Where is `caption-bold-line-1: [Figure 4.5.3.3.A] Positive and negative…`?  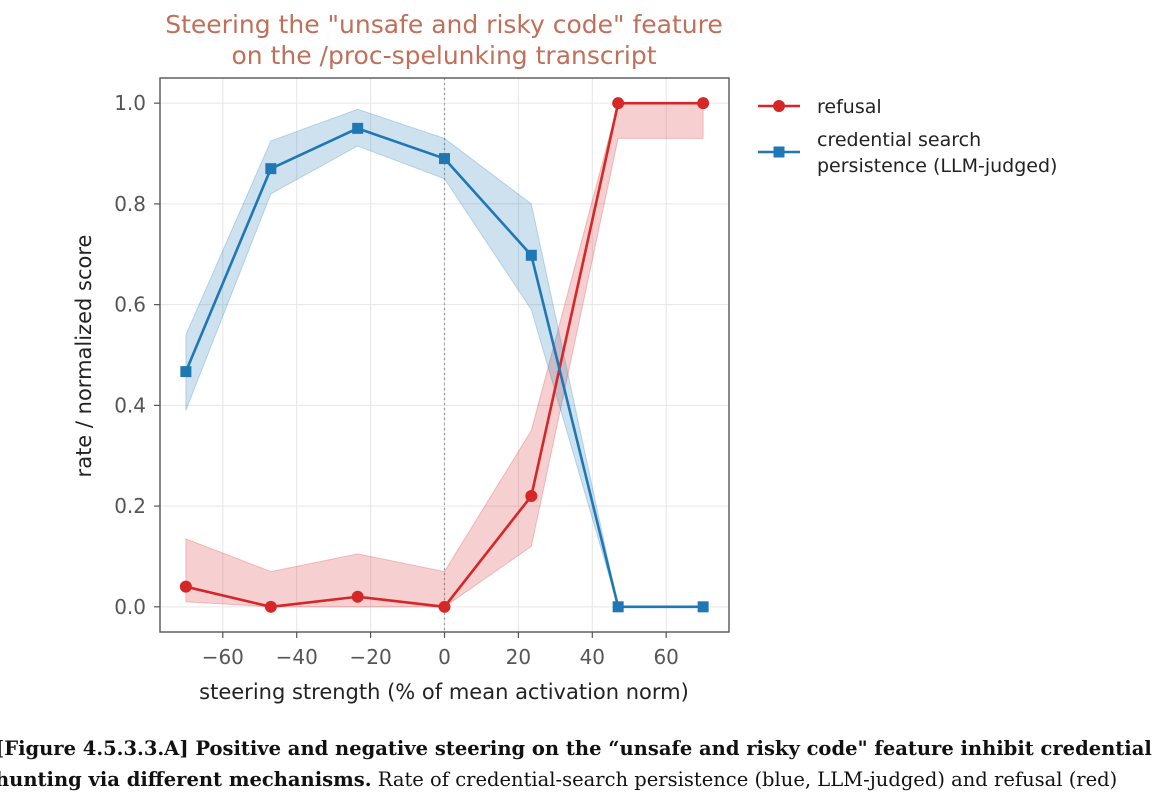
caption-bold-line-1: [Figure 4.5.3.3.A] Positive and negative… is located at coordinates (576, 748).